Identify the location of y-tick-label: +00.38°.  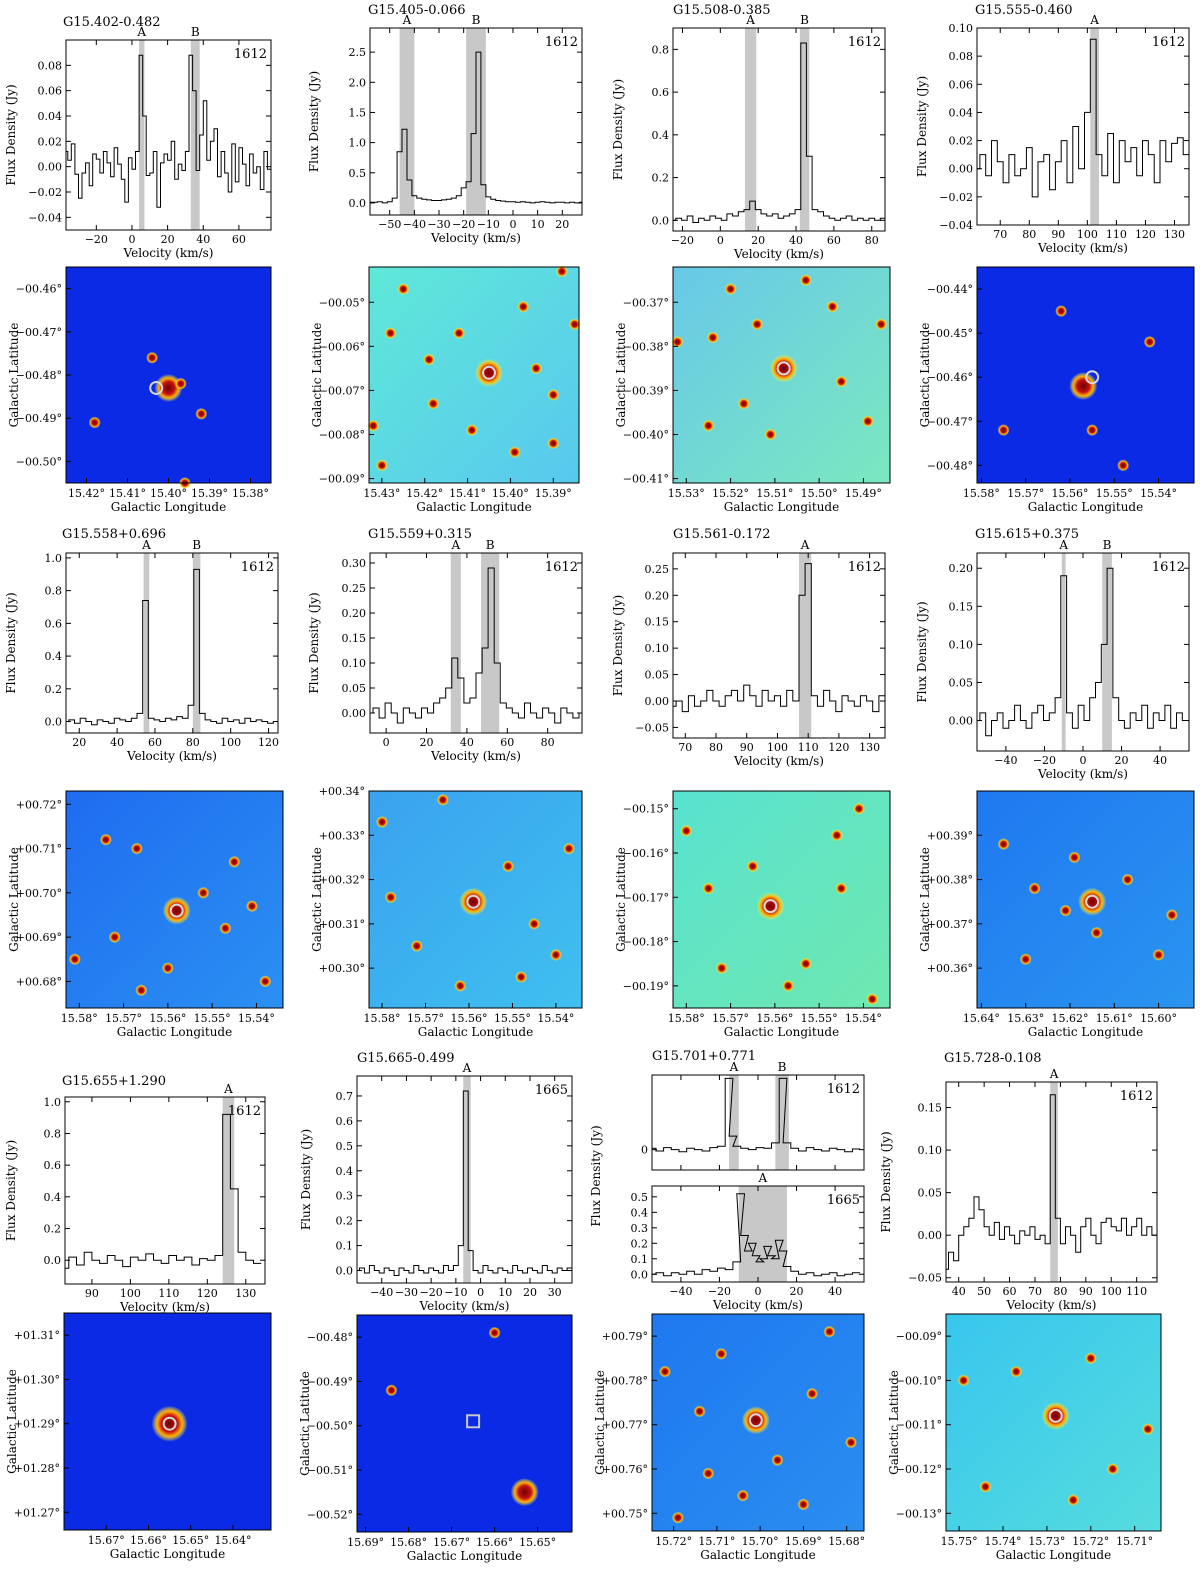
(950, 880).